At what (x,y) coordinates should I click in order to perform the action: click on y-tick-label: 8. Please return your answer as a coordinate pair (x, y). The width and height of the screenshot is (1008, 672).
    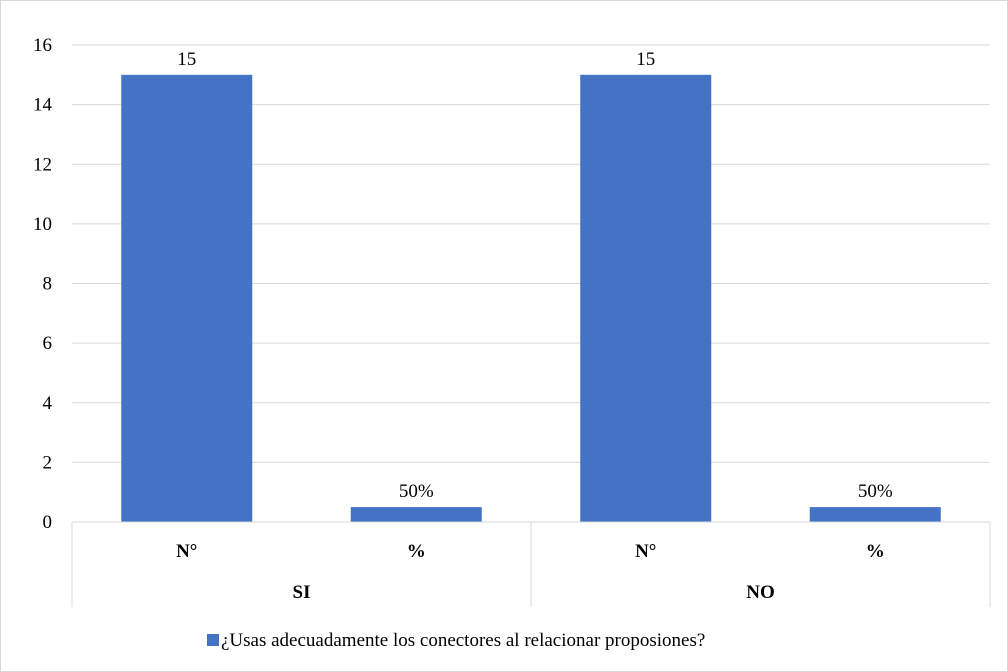
    Looking at the image, I should click on (48, 284).